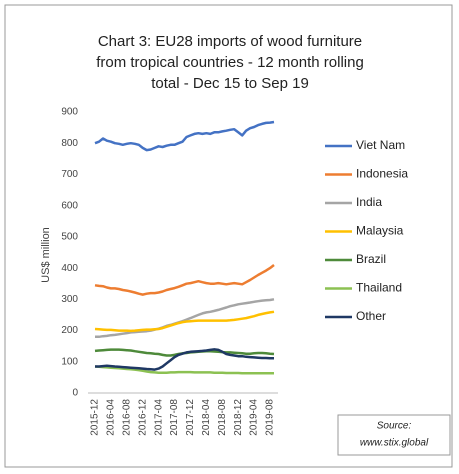 This screenshot has height=474, width=459. What do you see at coordinates (95, 417) in the screenshot?
I see `x-tick-label: 2015-12` at bounding box center [95, 417].